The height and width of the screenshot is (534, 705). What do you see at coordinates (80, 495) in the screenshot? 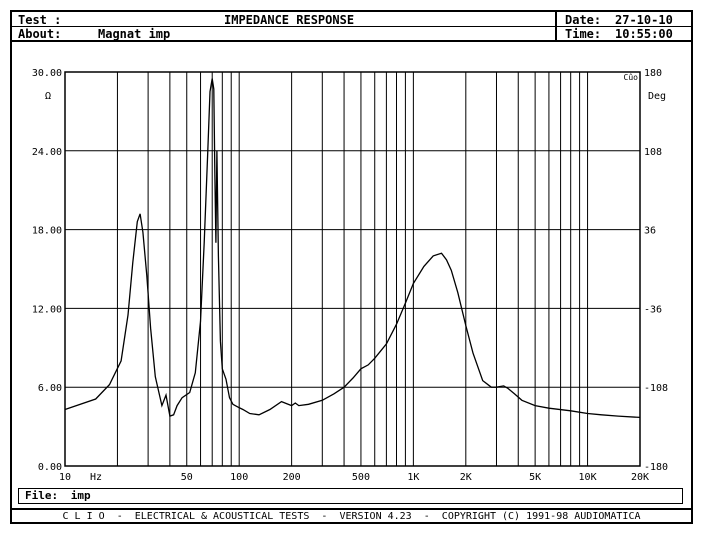
I see `file-value: imp` at bounding box center [80, 495].